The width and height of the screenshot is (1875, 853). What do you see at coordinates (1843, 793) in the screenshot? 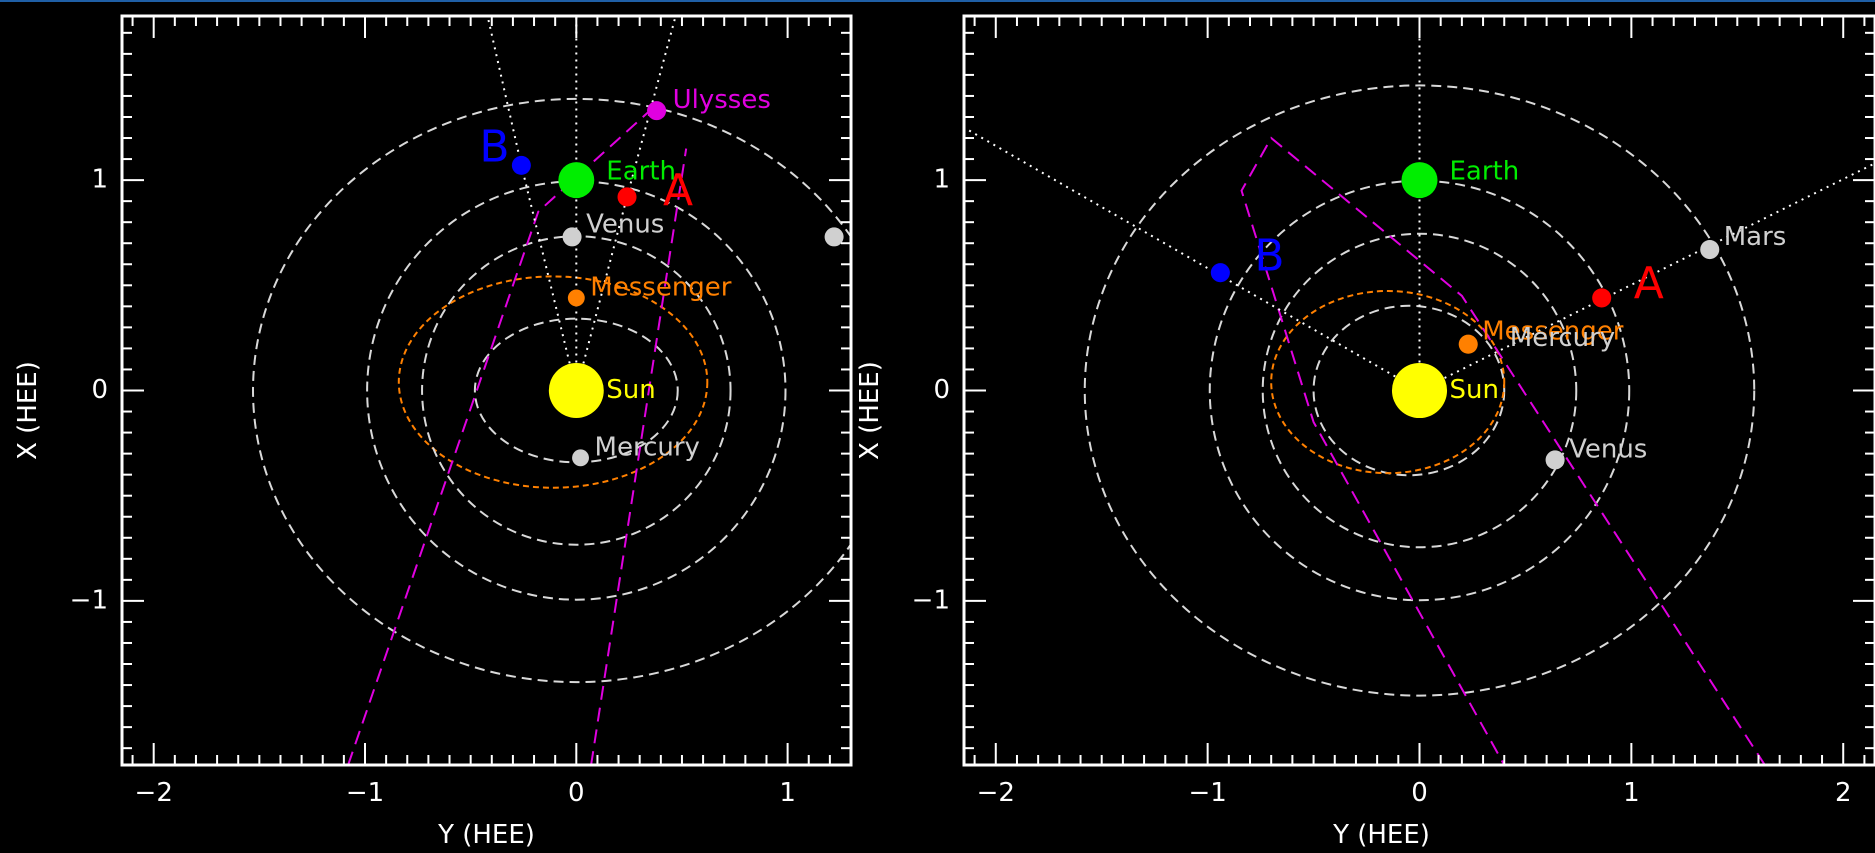
I see `x-tick-label: 2` at bounding box center [1843, 793].